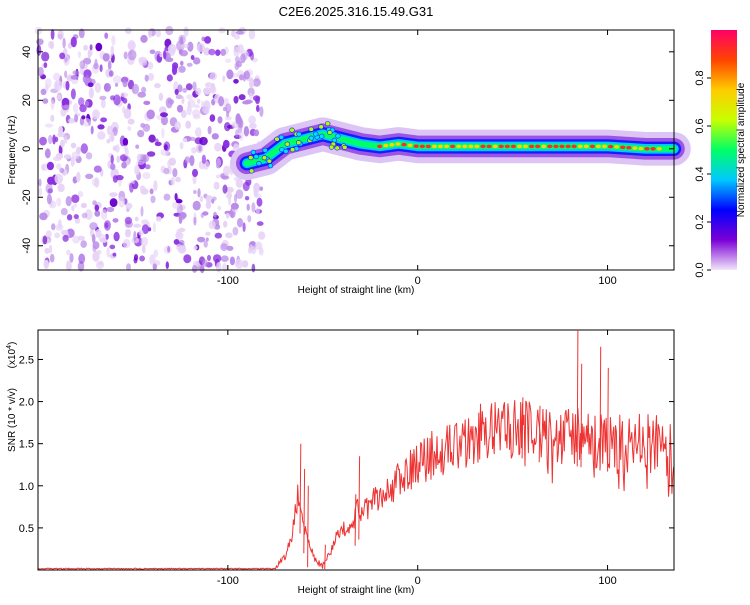 This screenshot has width=750, height=605. Describe the element at coordinates (12, 355) in the screenshot. I see `snr-y-scale-label: (x104)` at that location.